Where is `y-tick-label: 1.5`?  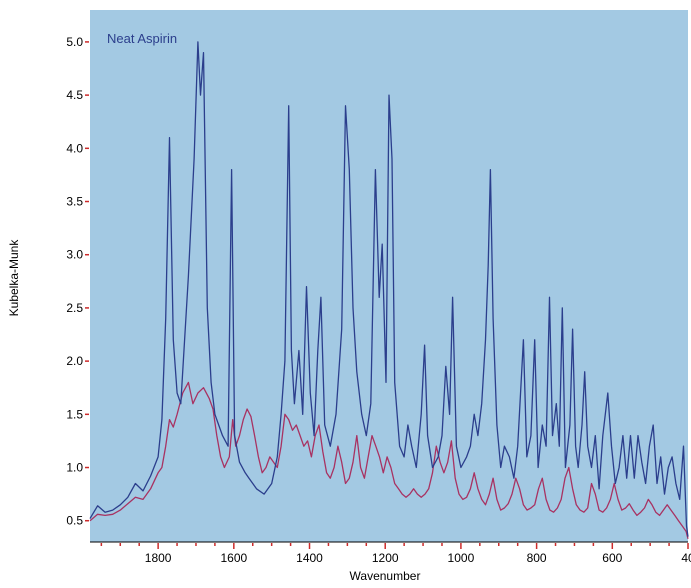 y-tick-label: 1.5 is located at coordinates (74, 414).